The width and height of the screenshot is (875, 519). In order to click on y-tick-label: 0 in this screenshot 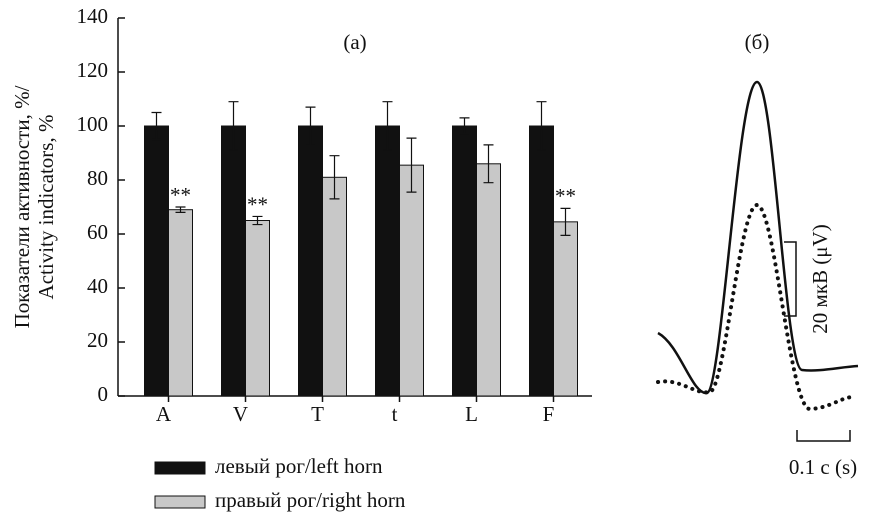, I will do `click(103, 394)`.